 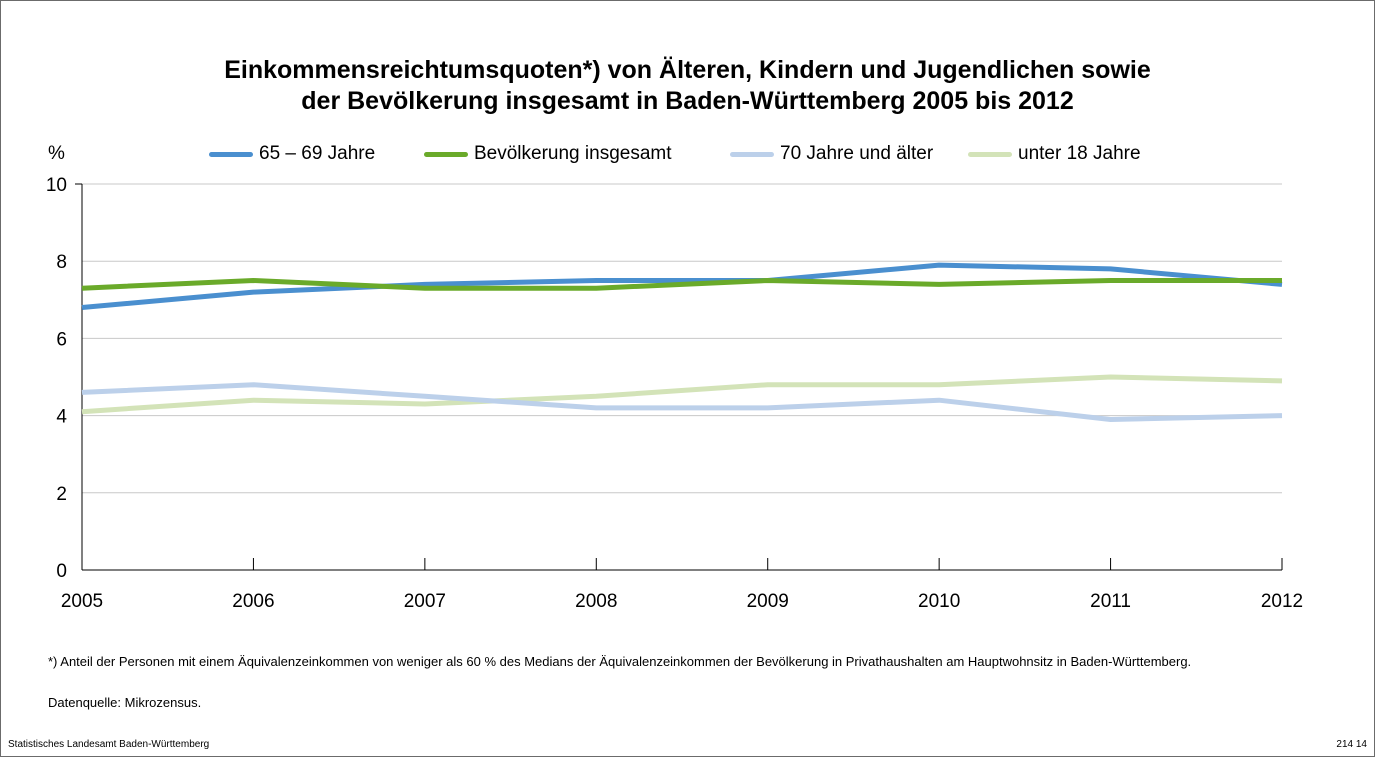 What do you see at coordinates (446, 154) in the screenshot?
I see `legend-swatch-bevoelkerung` at bounding box center [446, 154].